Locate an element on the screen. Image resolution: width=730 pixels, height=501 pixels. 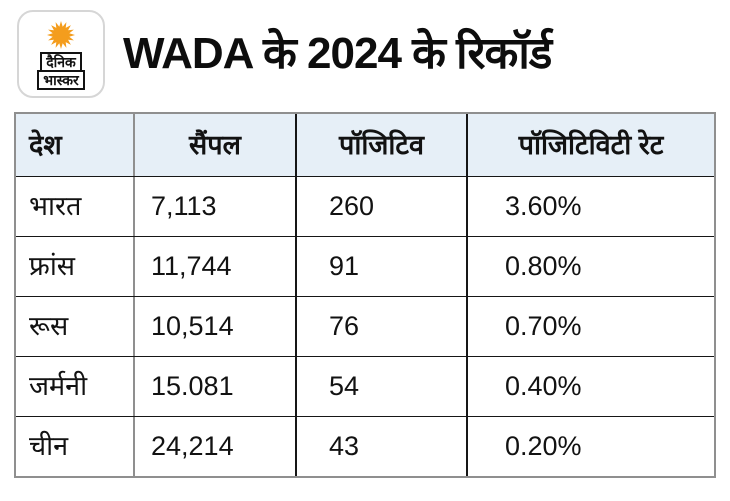
column-header-positive: पॉजिटिव is located at coordinates (382, 145).